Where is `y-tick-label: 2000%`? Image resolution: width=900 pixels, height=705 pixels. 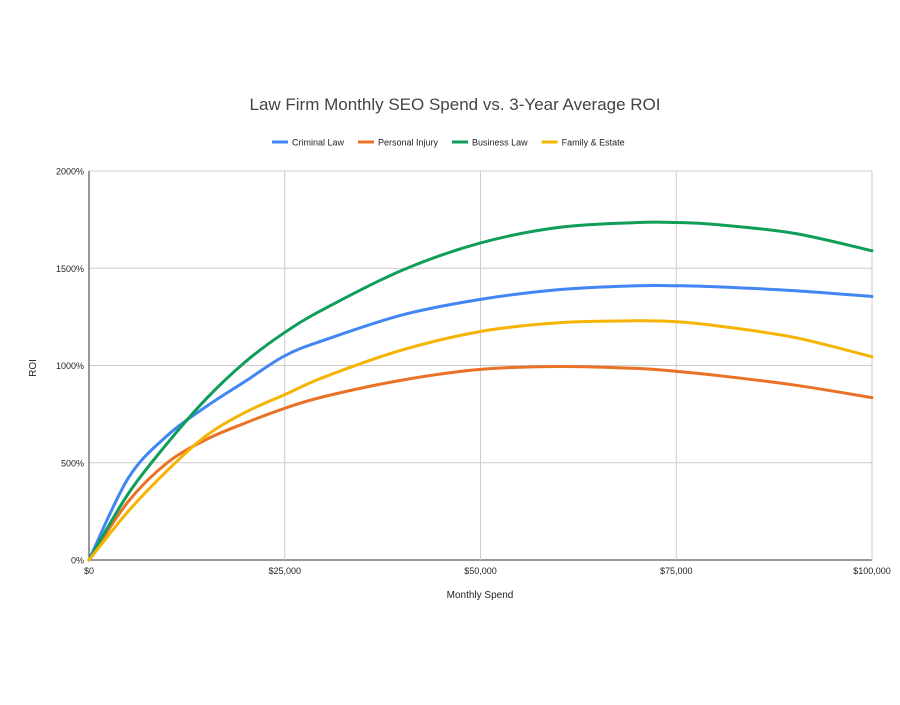 y-tick-label: 2000% is located at coordinates (70, 172).